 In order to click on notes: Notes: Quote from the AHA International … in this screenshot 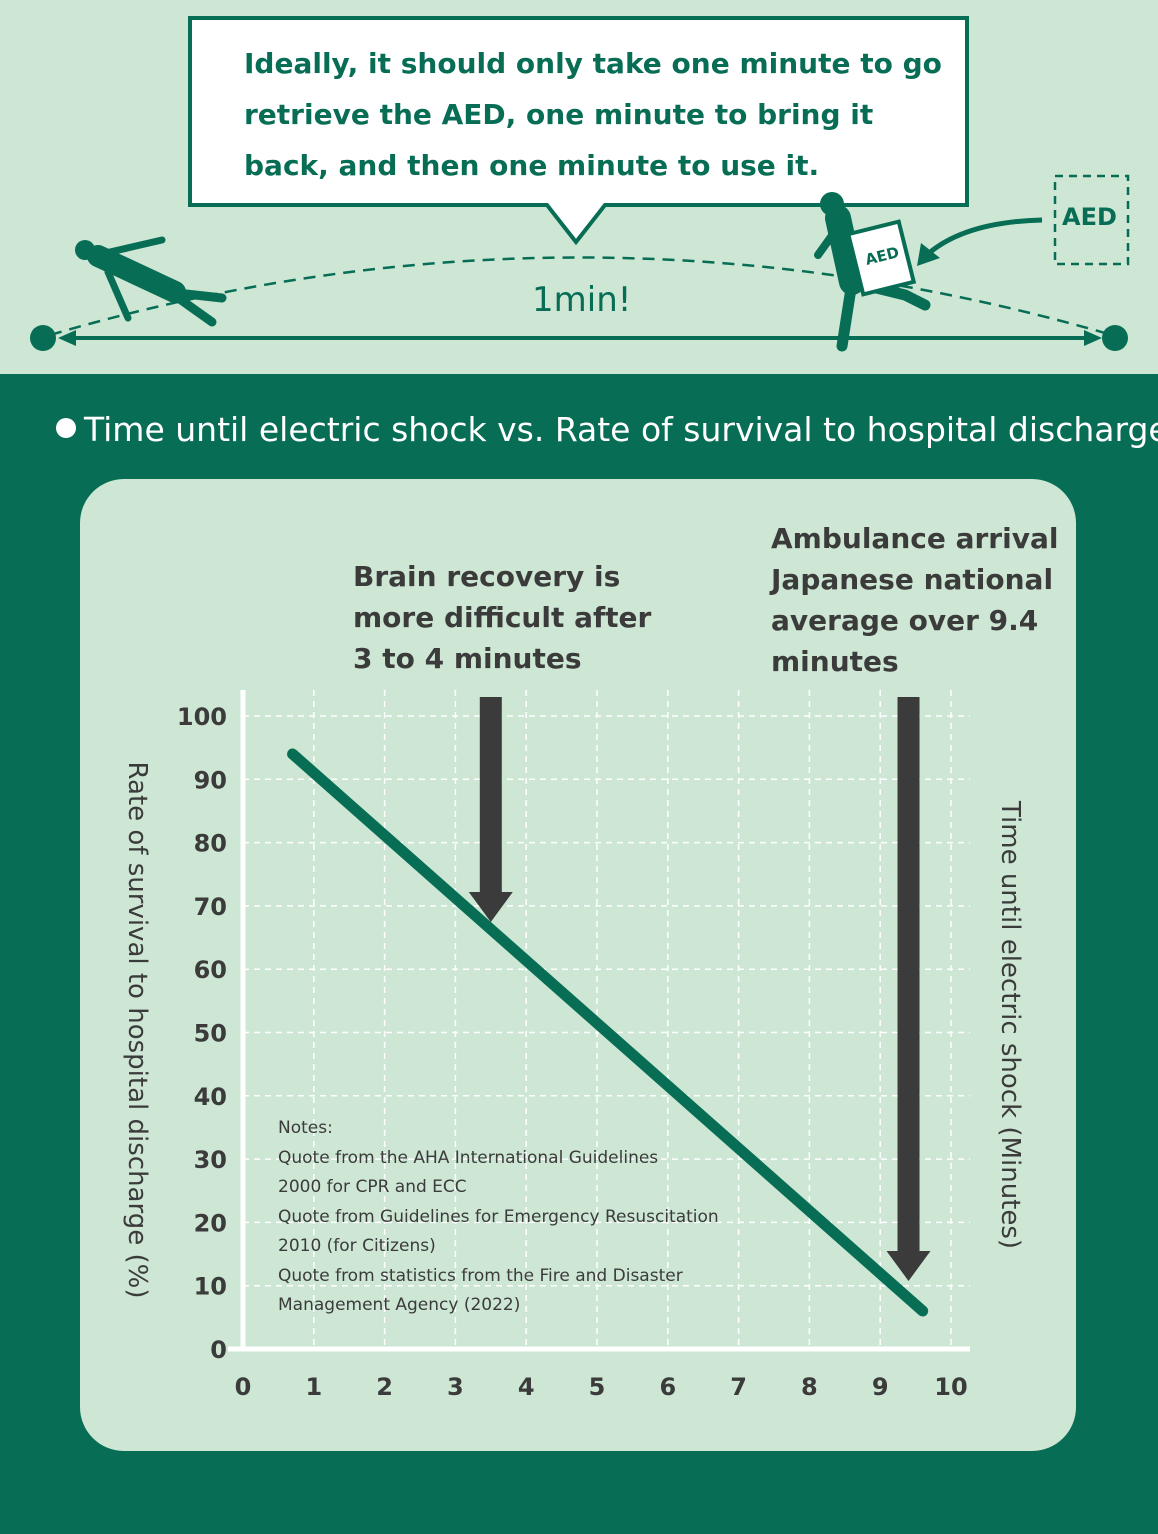, I will do `click(508, 1217)`.